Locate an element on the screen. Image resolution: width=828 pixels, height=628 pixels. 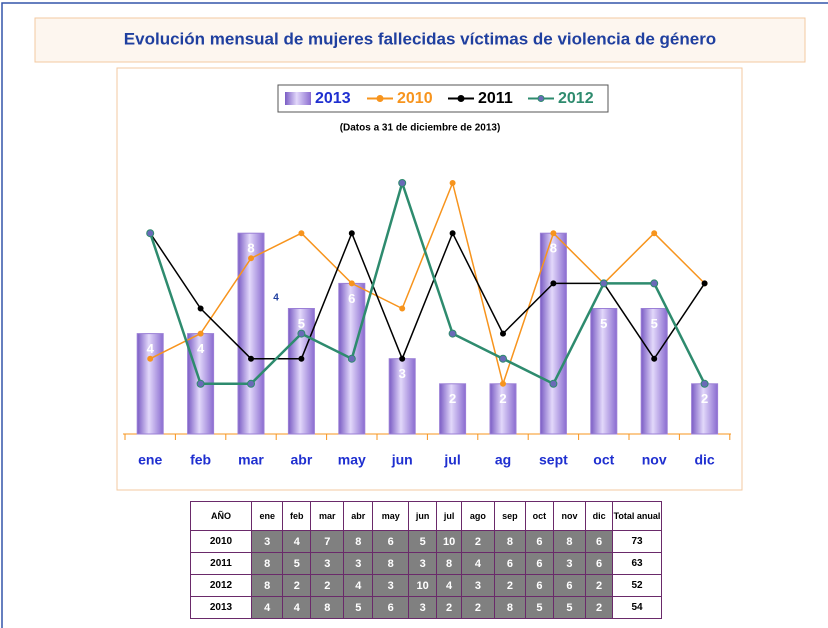
table-cell: jun is located at coordinates (422, 516).